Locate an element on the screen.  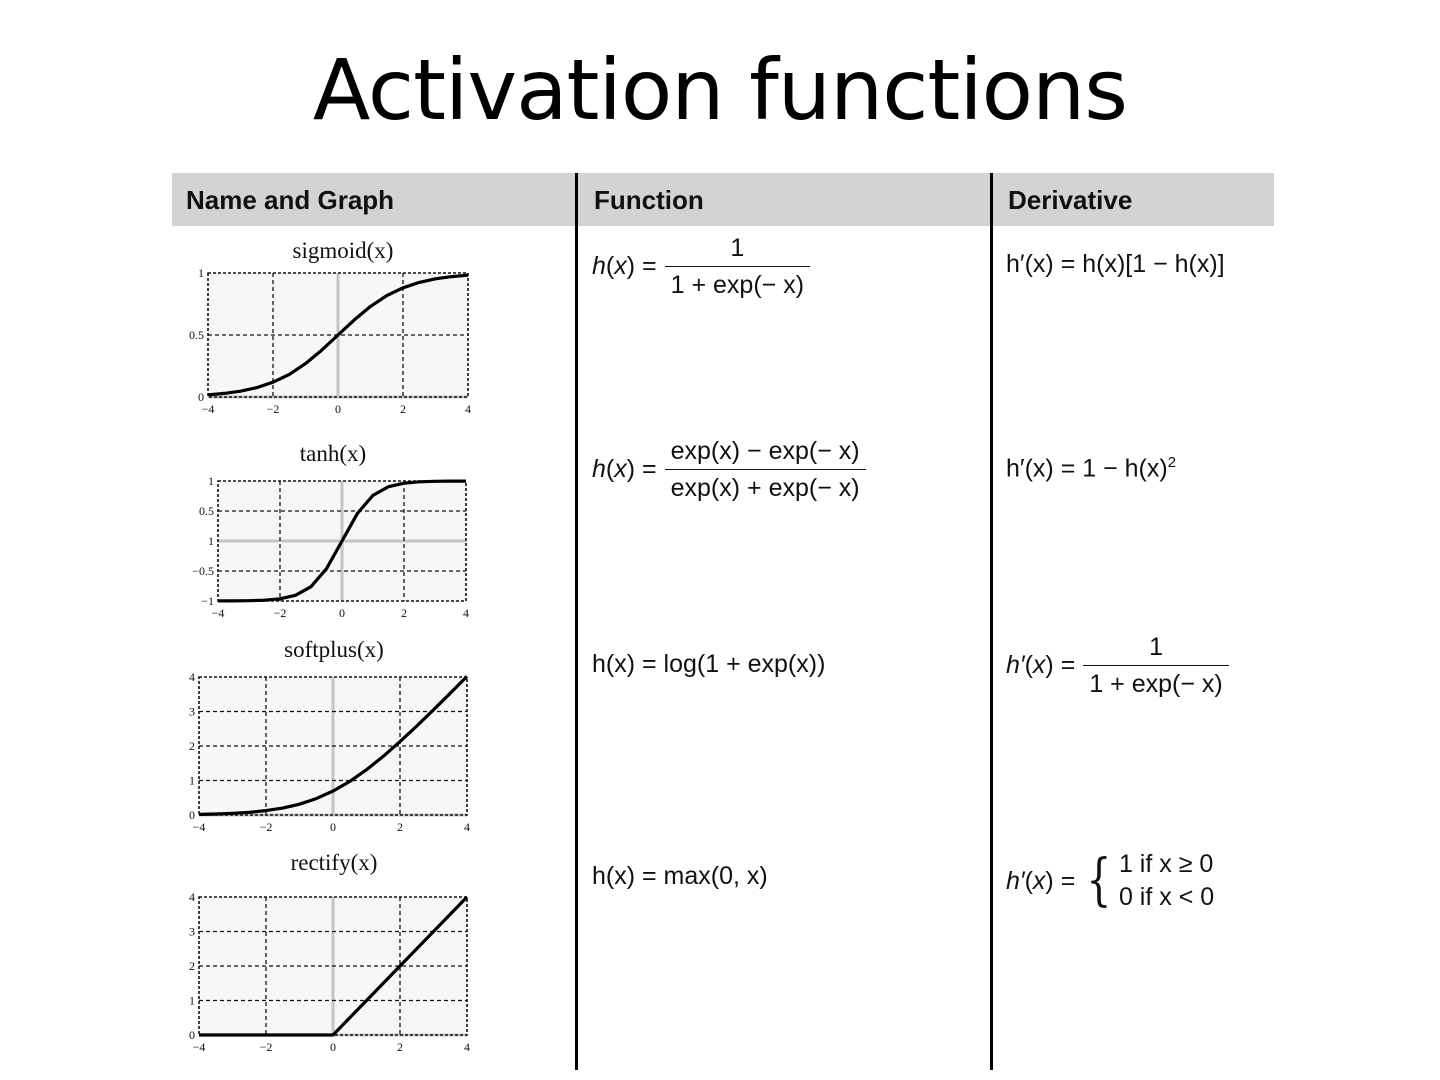
header-name-and-graph: Name and Graph is located at coordinates (290, 200).